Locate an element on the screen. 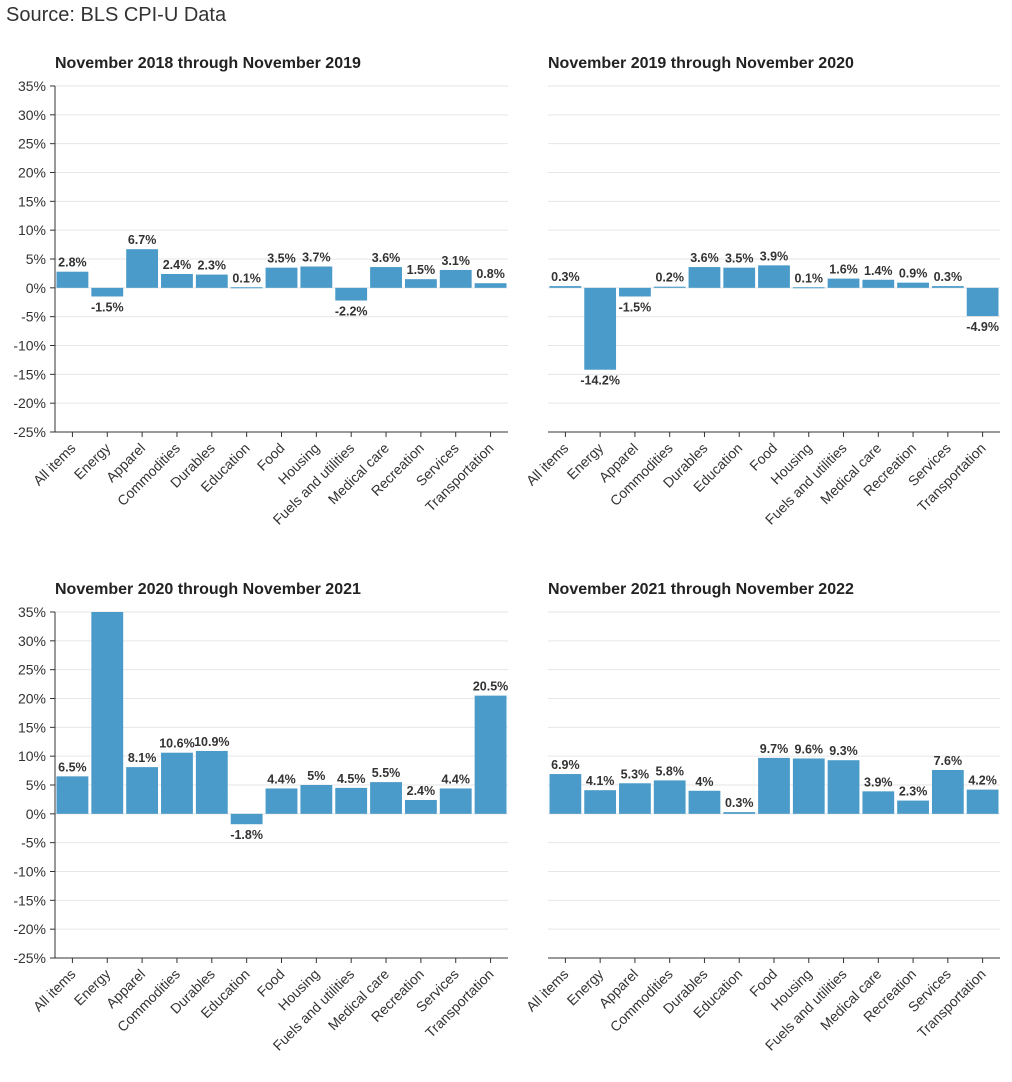 The height and width of the screenshot is (1082, 1012). data-label: 3.1% is located at coordinates (455, 261).